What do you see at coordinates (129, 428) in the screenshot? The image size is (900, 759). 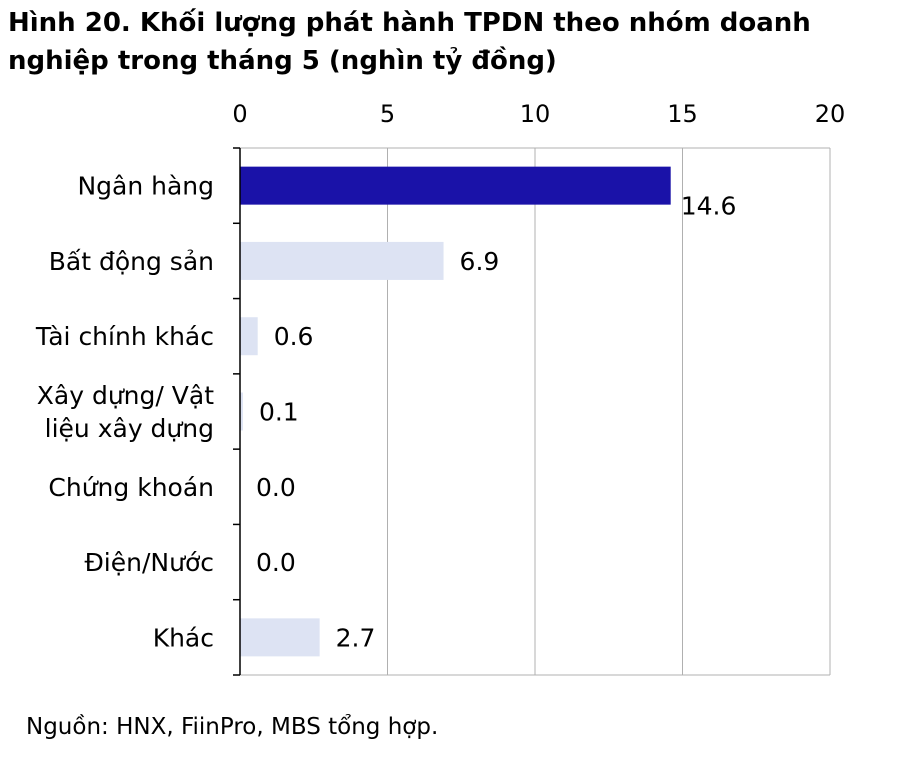 I see `category-label: liệu xây dựng` at bounding box center [129, 428].